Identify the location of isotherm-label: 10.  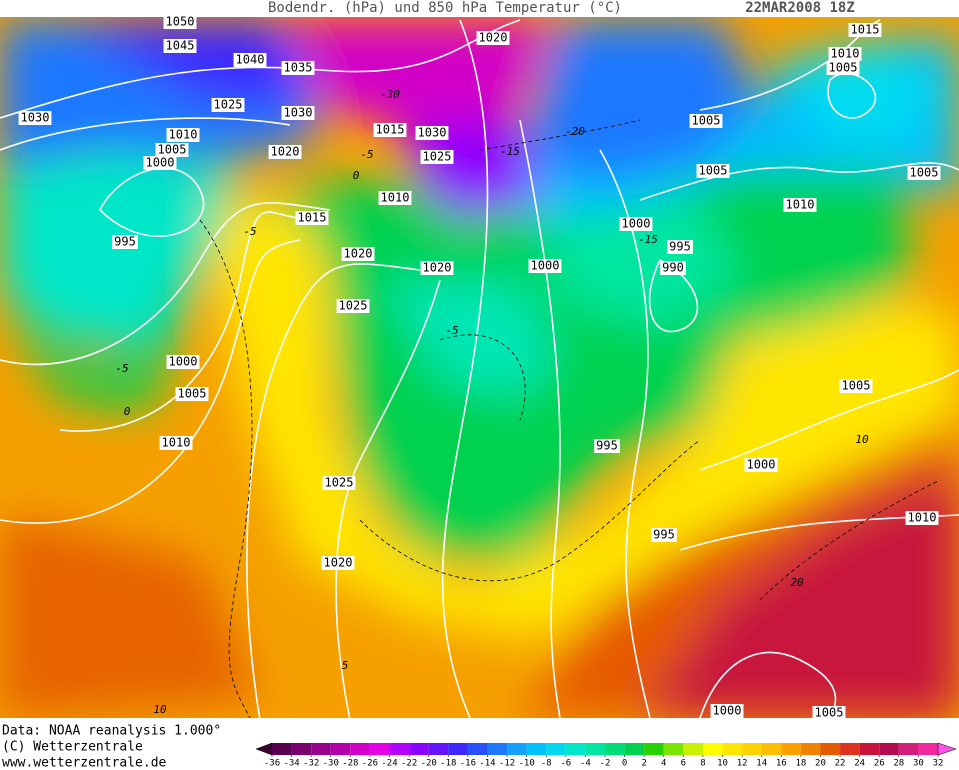
(160, 709).